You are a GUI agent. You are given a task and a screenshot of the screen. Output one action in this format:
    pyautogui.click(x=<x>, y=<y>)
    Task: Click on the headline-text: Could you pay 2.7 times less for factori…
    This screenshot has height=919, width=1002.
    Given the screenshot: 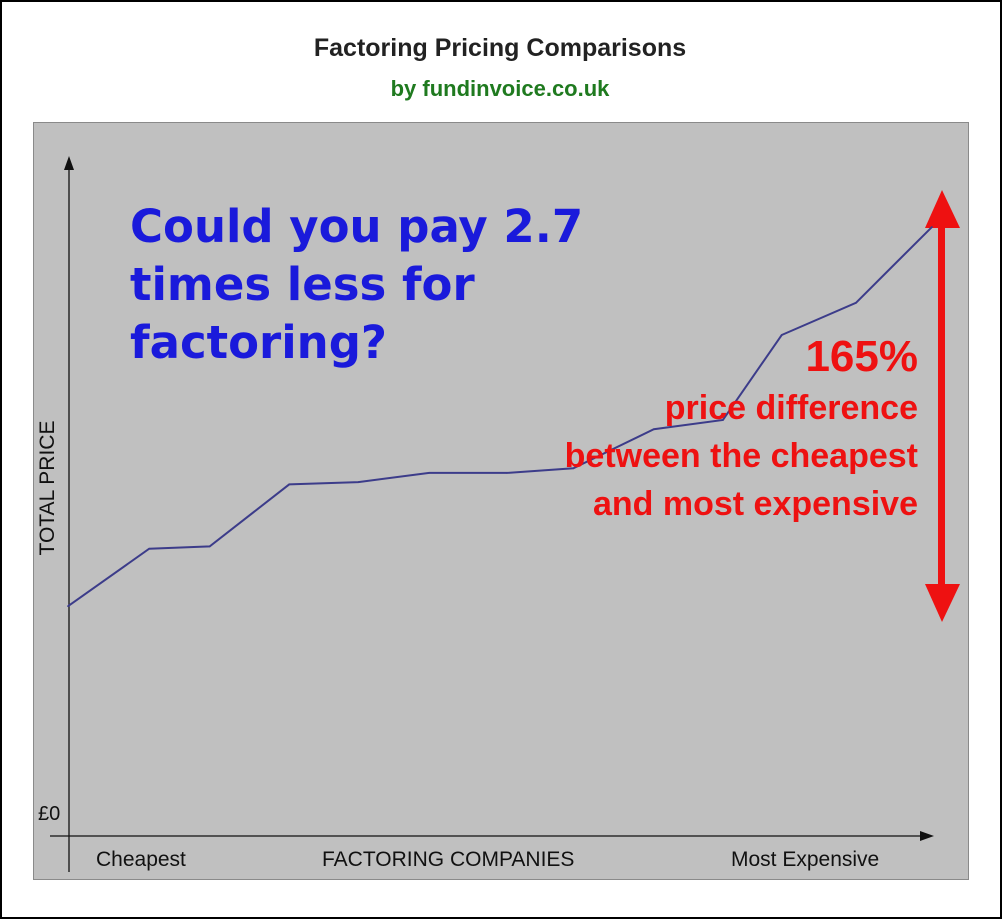 What is the action you would take?
    pyautogui.click(x=357, y=284)
    